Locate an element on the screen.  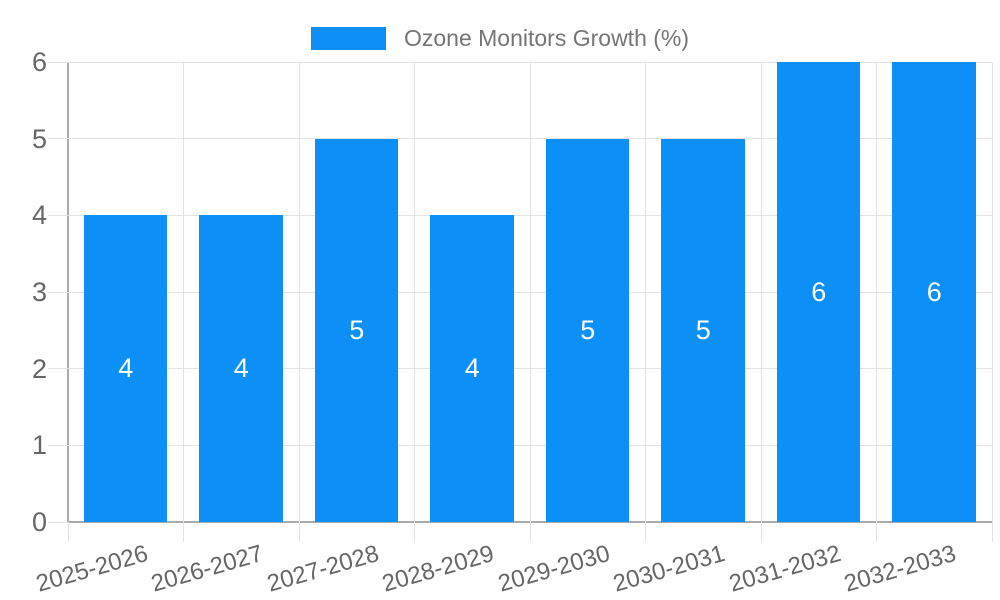
legend-label: Ozone Monitors Growth (%) is located at coordinates (546, 38).